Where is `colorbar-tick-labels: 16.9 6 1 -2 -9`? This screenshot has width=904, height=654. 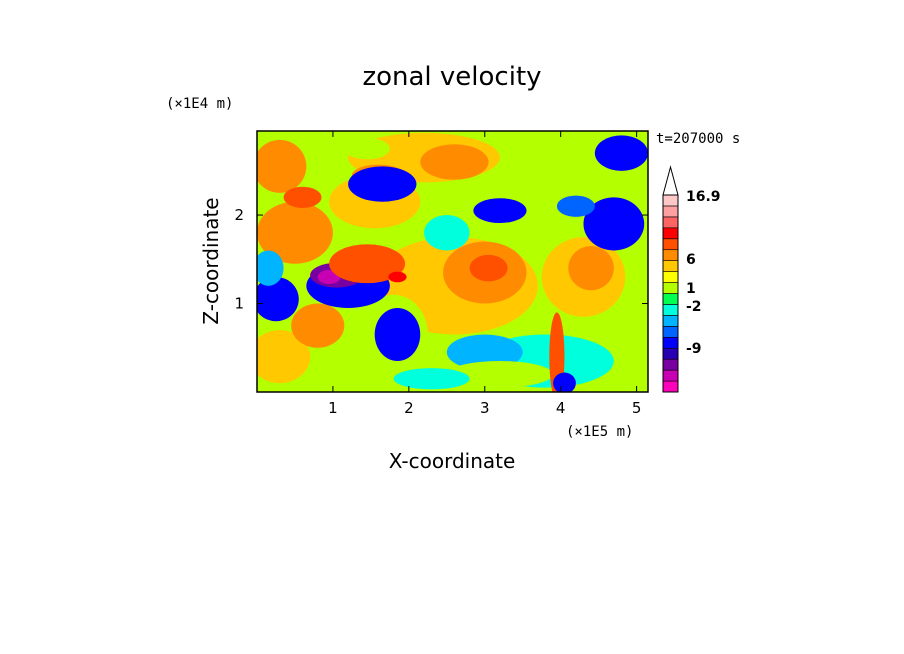
colorbar-tick-labels: 16.9 6 1 -2 -9 is located at coordinates (703, 273).